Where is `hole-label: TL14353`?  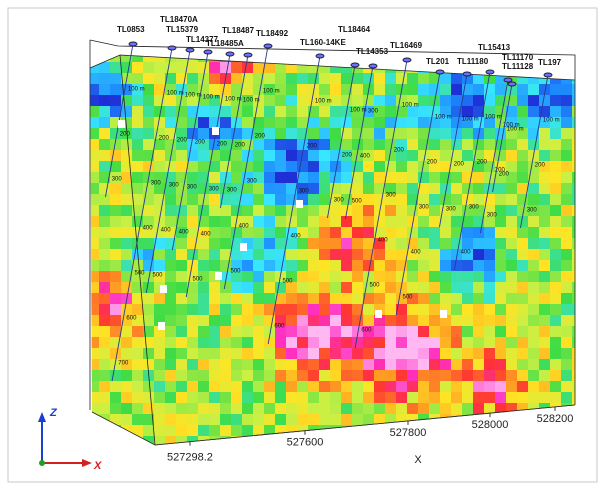
hole-label: TL14353 is located at coordinates (372, 51).